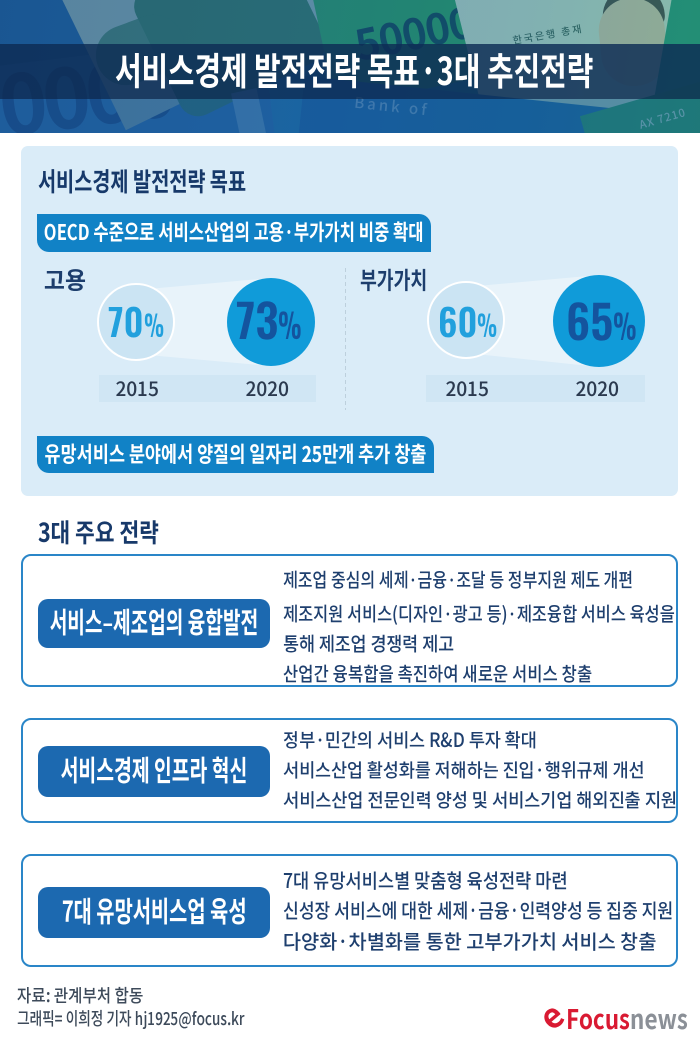 The image size is (700, 1047). Describe the element at coordinates (598, 1020) in the screenshot. I see `svg-text: Focus` at that location.